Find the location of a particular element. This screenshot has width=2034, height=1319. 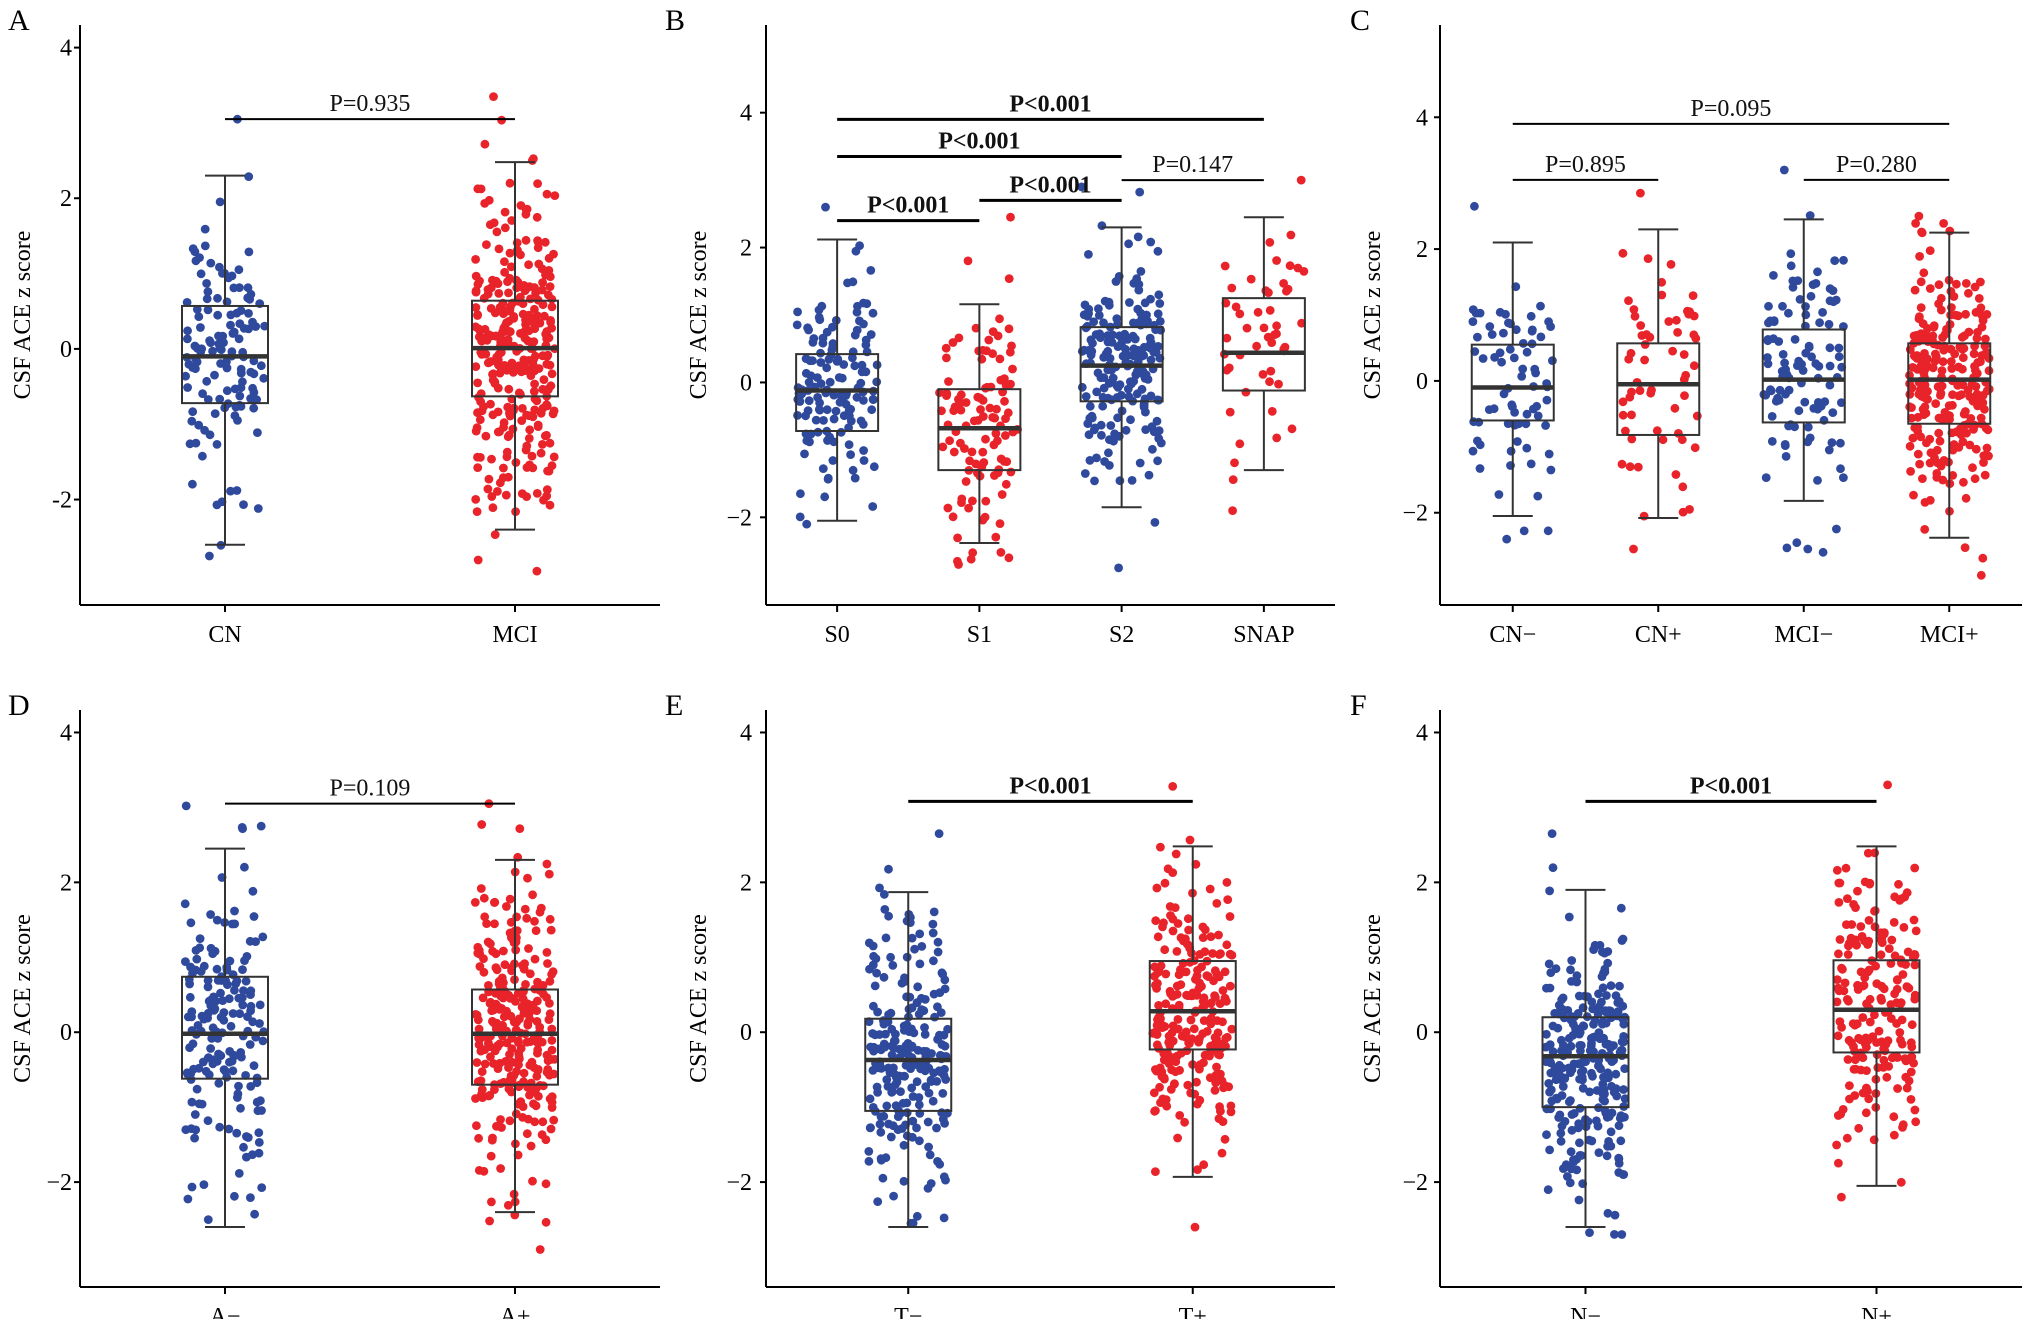

p-value-label: P=0.935 is located at coordinates (370, 104).